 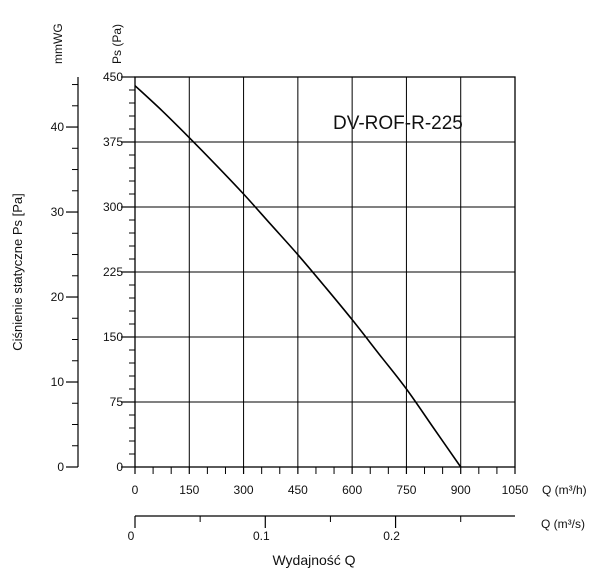 I want to click on pa-tick-label: 450, so click(x=113, y=77).